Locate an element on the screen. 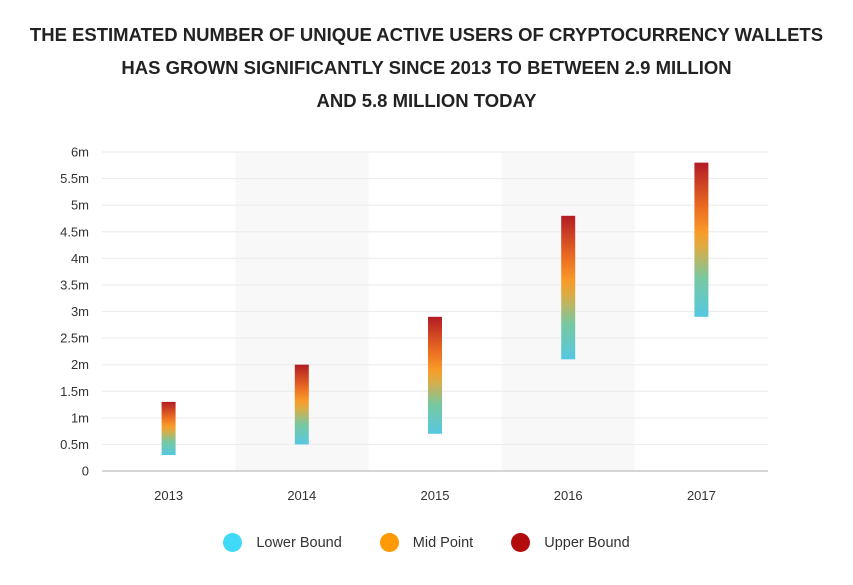 This screenshot has height=585, width=853. y-tick-label: 5.5m is located at coordinates (74, 178).